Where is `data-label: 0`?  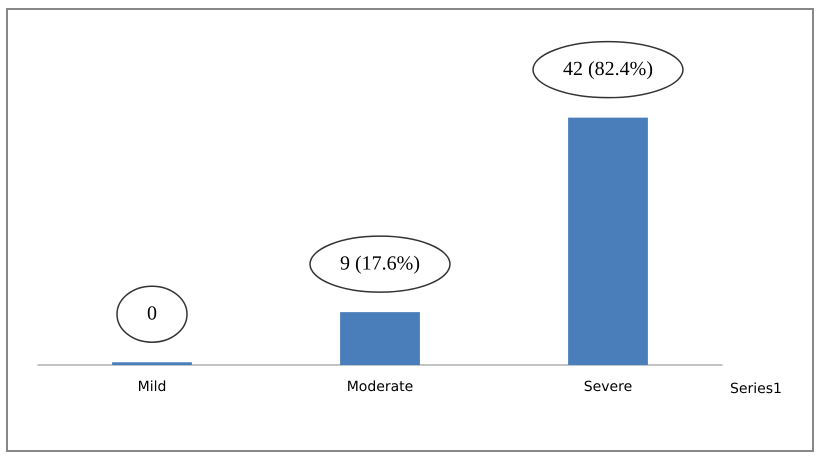
data-label: 0 is located at coordinates (152, 313).